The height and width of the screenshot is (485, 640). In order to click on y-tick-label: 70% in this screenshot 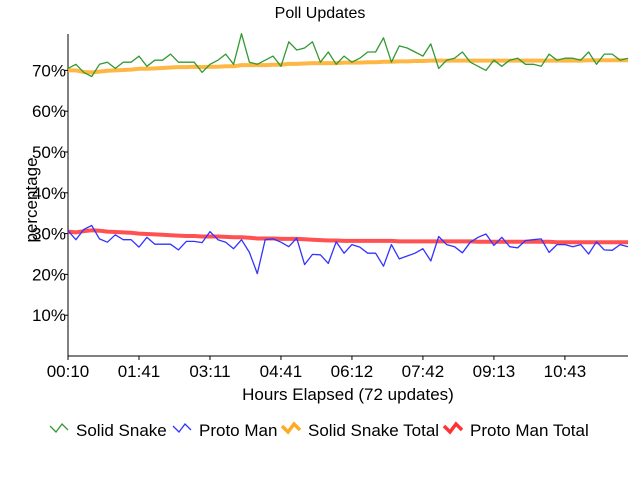, I will do `click(49, 70)`.